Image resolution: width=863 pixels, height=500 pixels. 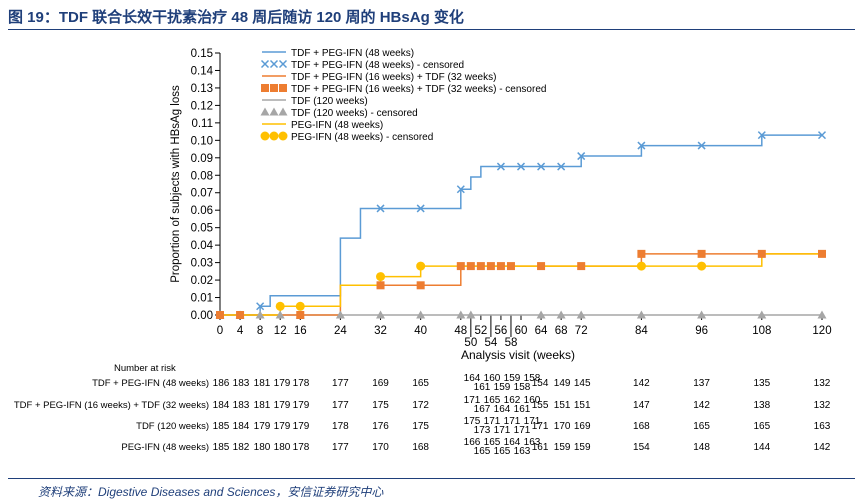 I want to click on series-line, so click(x=521, y=284).